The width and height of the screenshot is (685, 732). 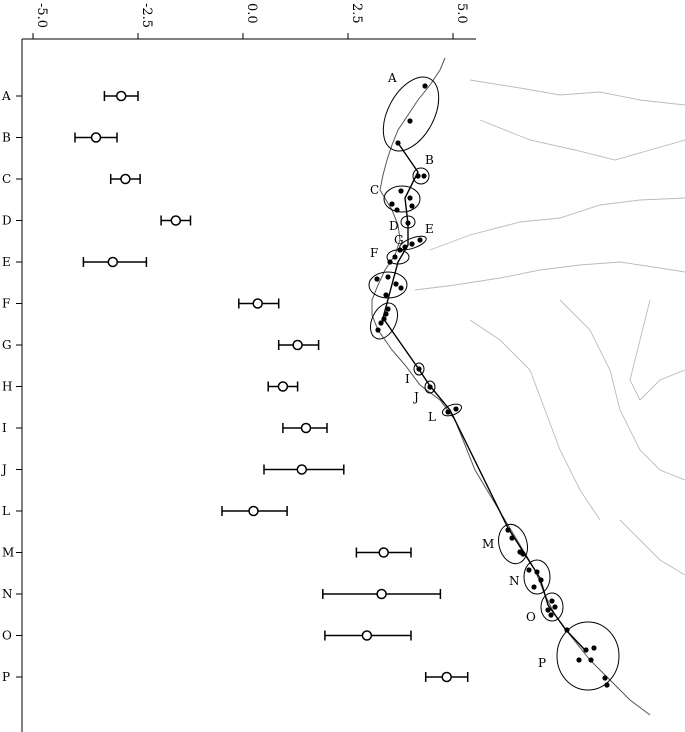 What do you see at coordinates (41, 15) in the screenshot?
I see `x-tick-label: -5.0` at bounding box center [41, 15].